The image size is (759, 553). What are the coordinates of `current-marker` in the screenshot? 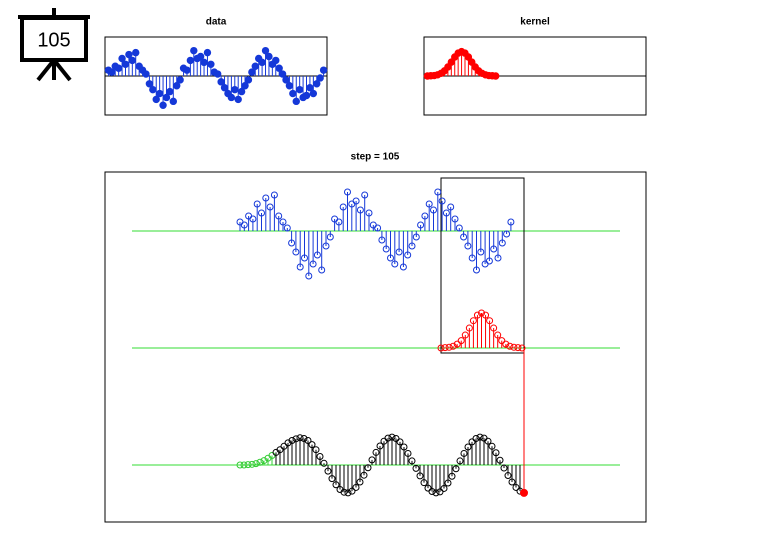 It's located at (524, 492).